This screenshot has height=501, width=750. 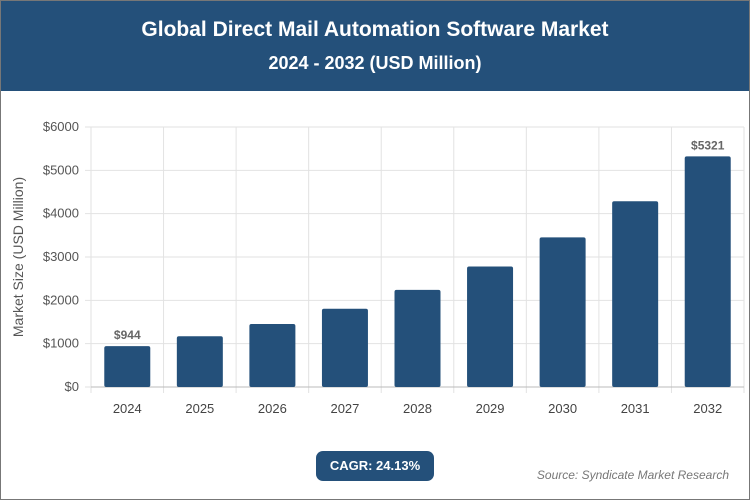 I want to click on x-tick-label: 2031, so click(x=635, y=408).